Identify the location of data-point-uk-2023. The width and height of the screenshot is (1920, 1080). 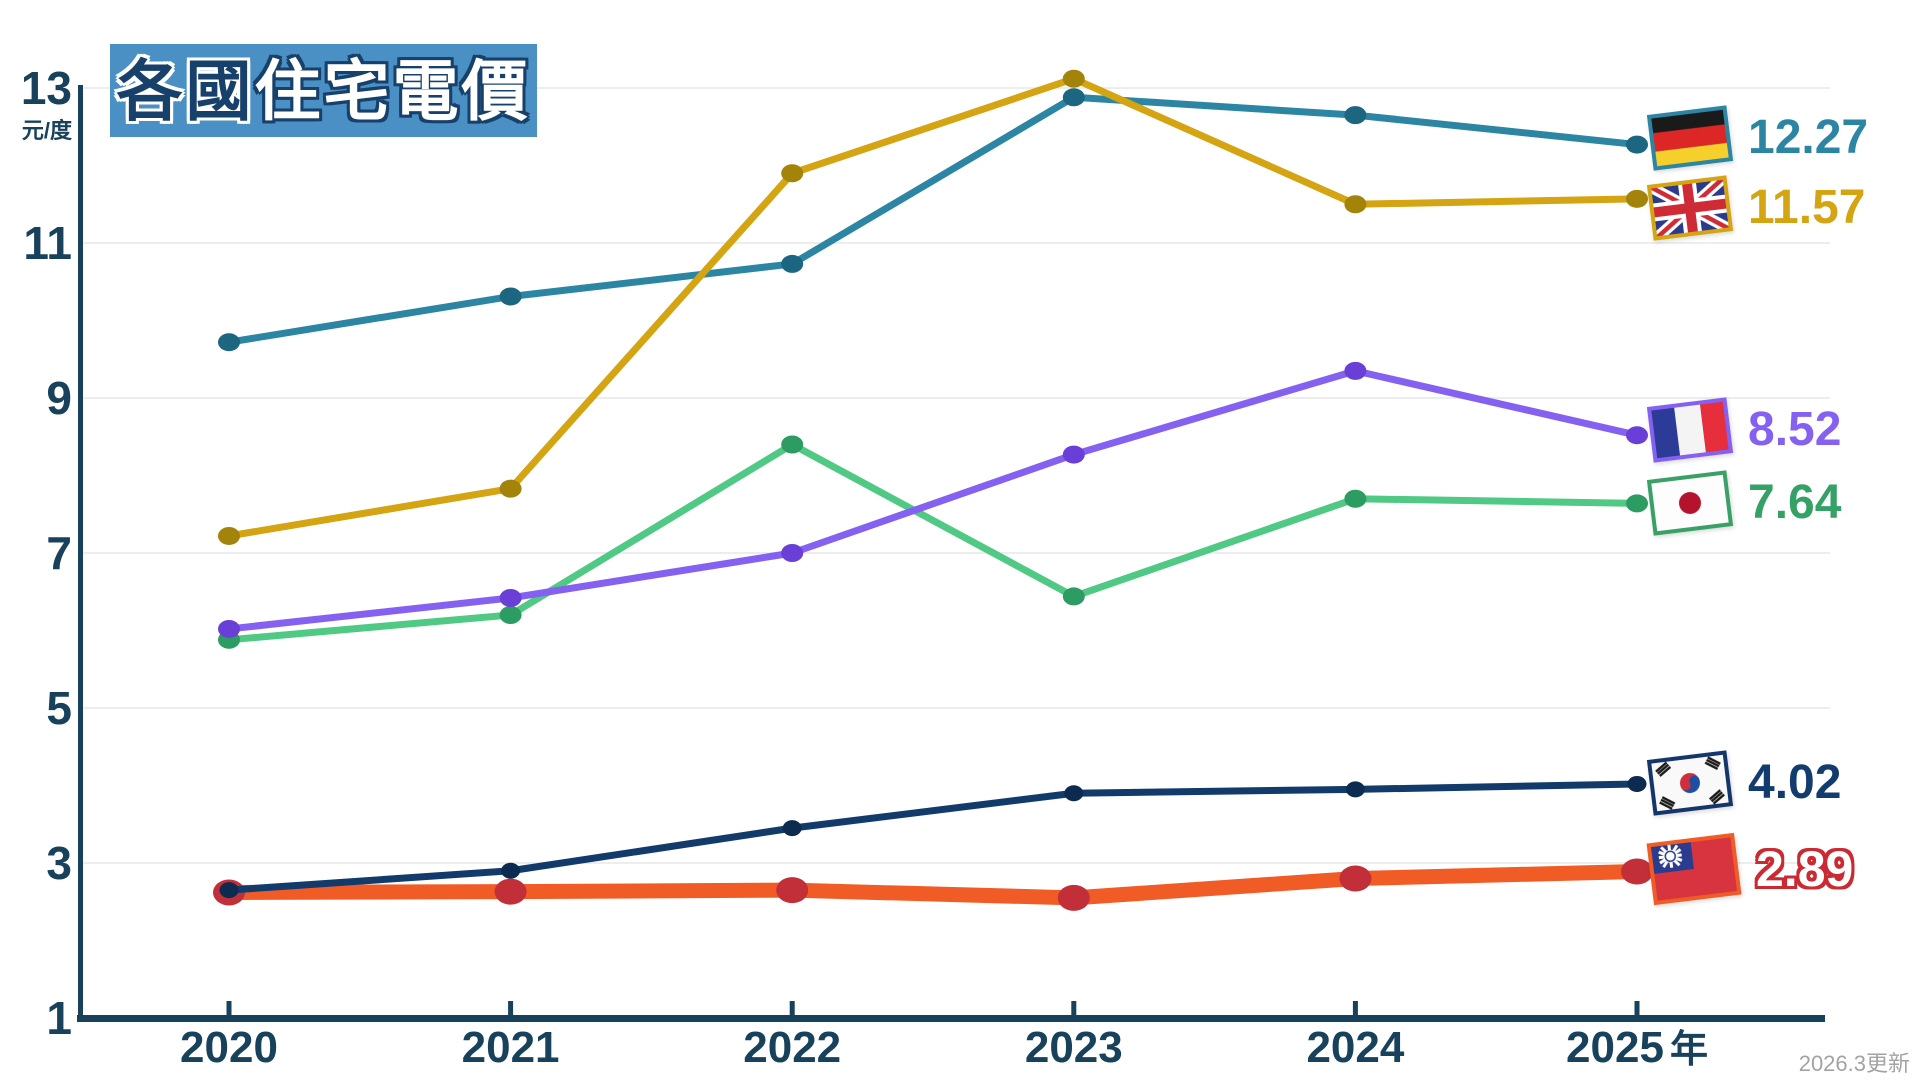
(1073, 78).